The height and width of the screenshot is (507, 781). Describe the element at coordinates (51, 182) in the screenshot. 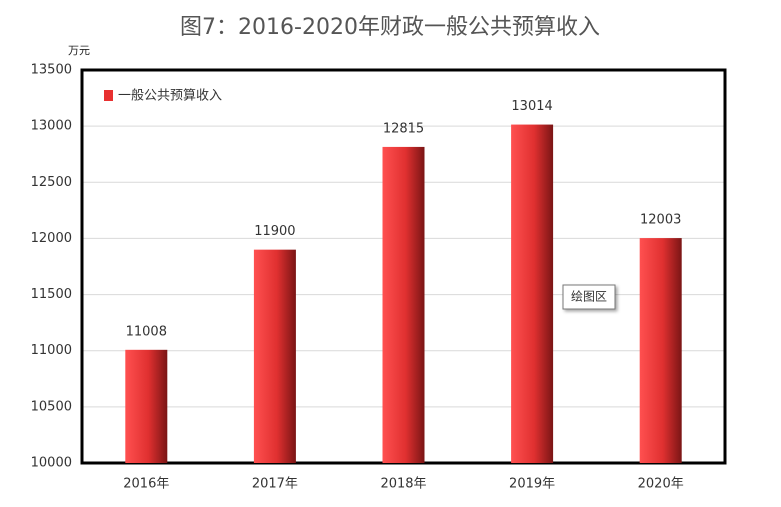

I see `y-tick-label: 12500` at that location.